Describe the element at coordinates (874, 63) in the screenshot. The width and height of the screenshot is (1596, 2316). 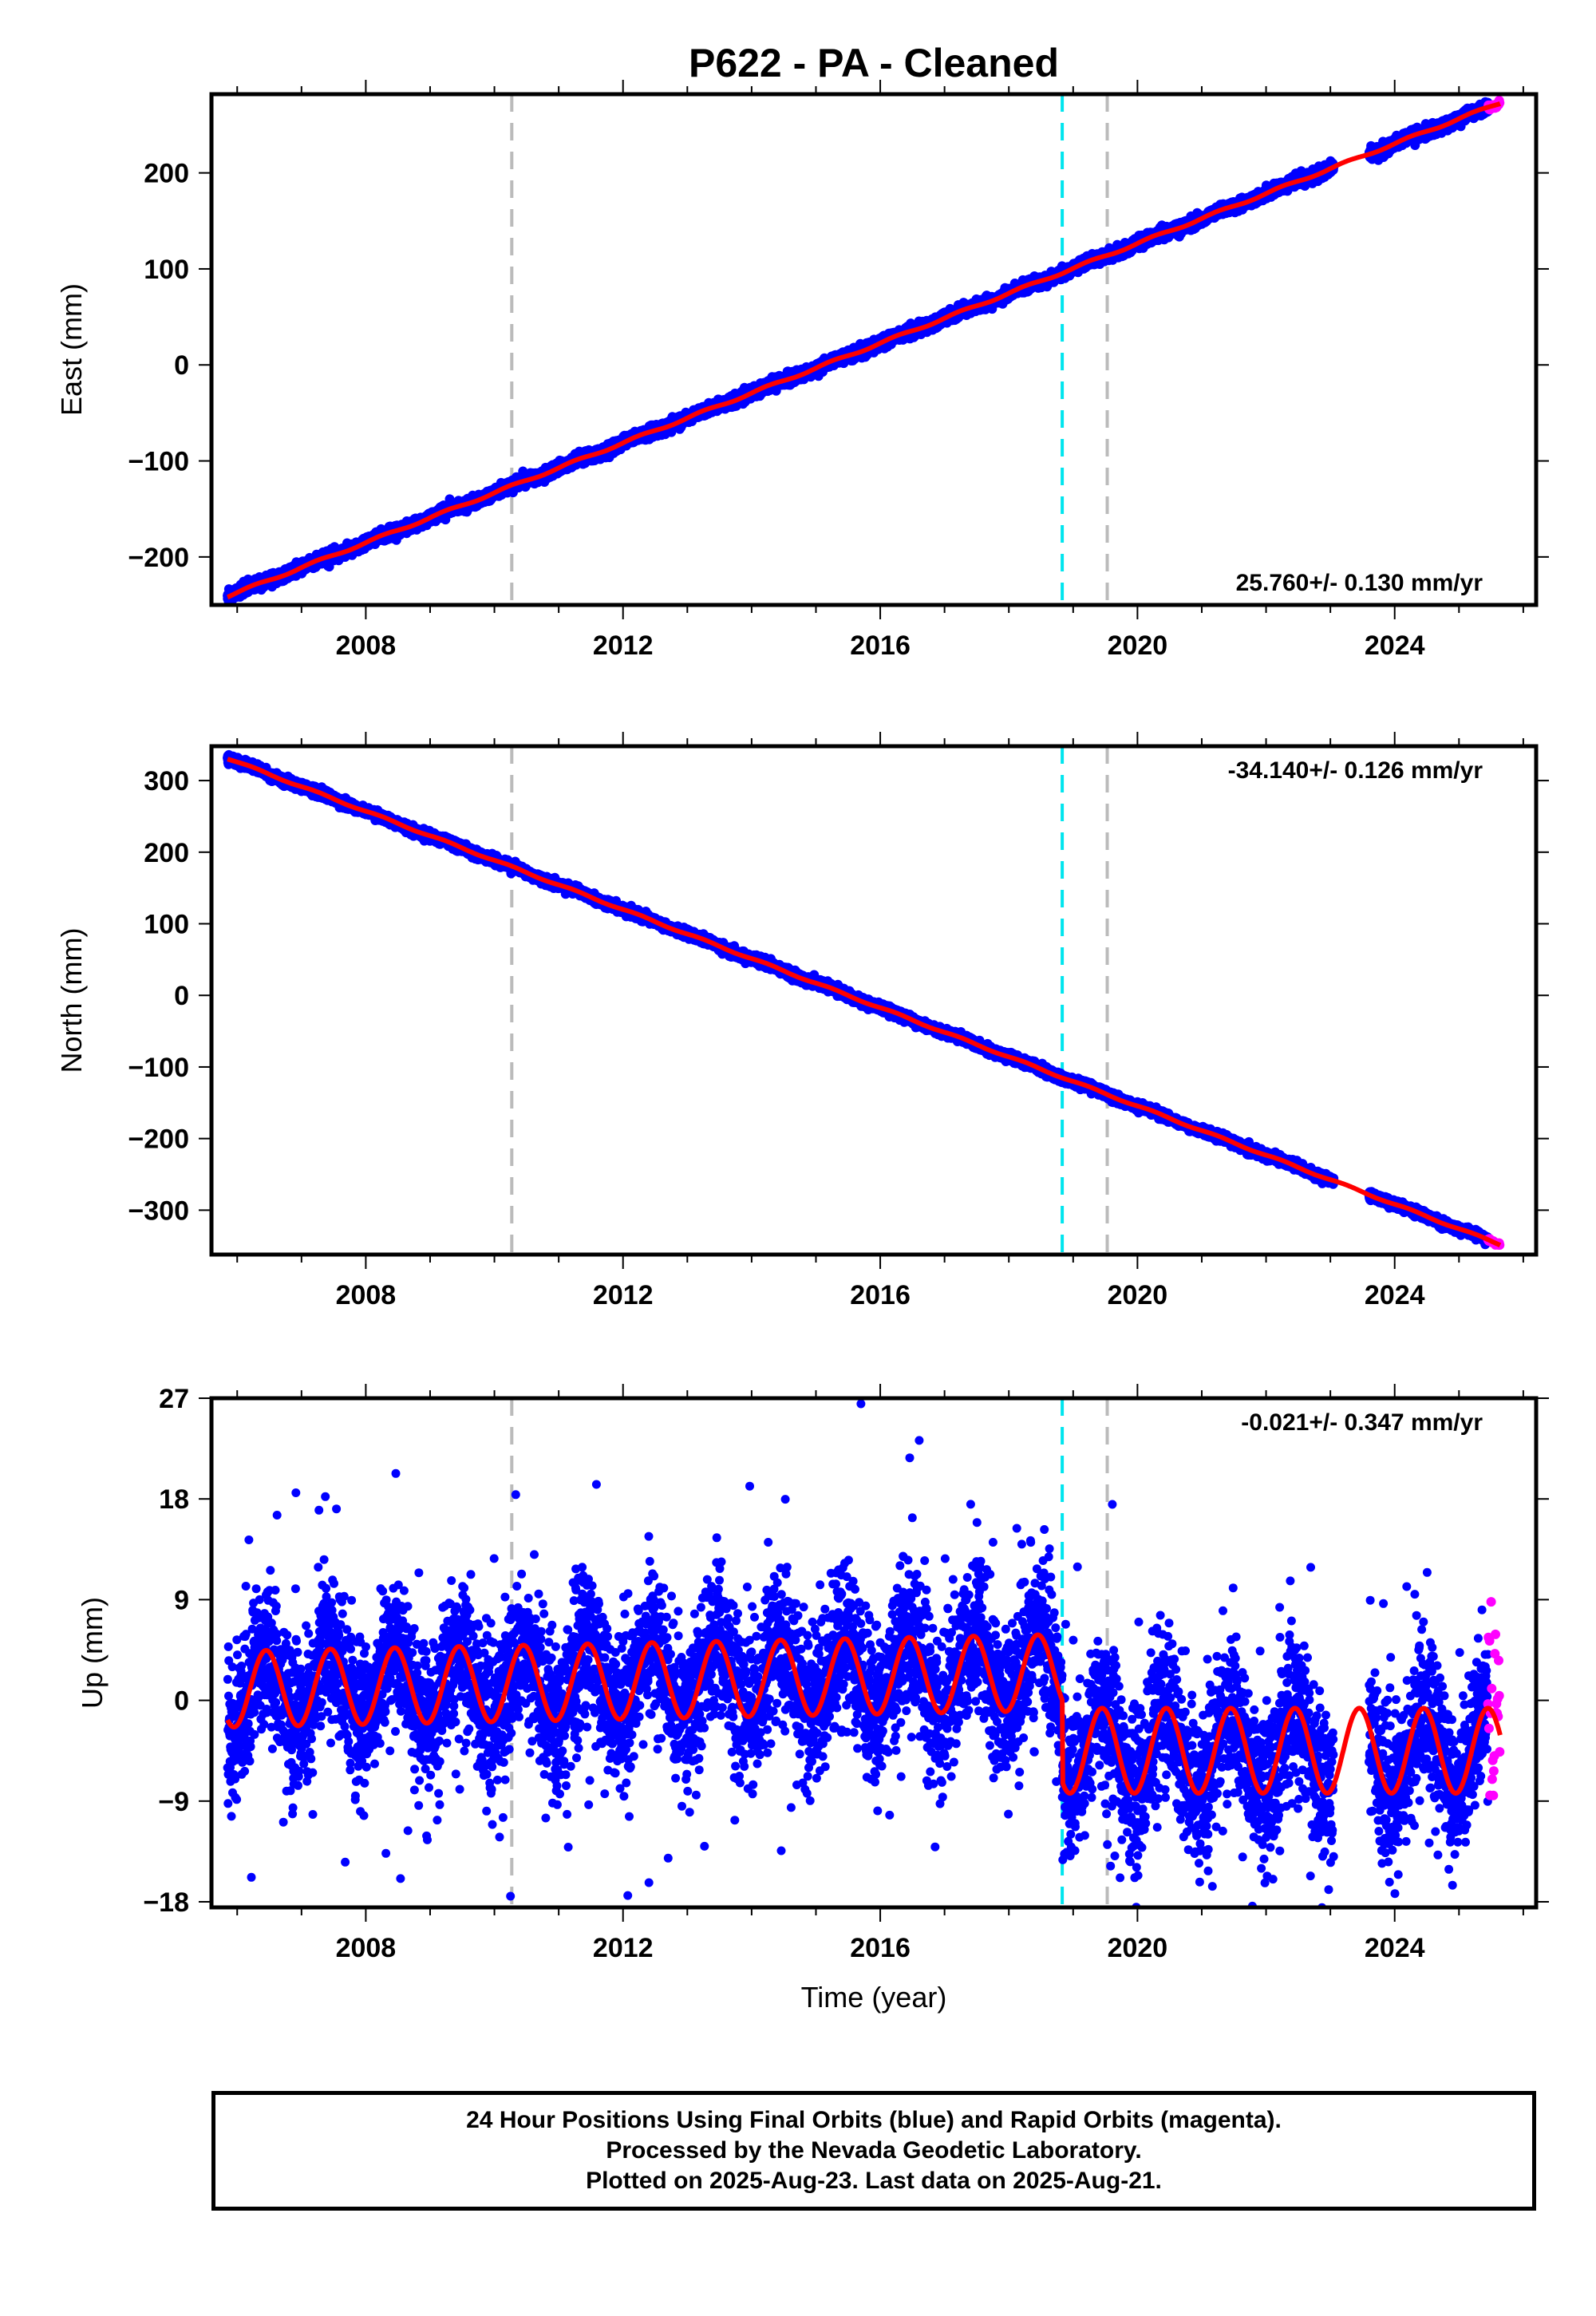
I see `chart-title: P622 - PA - Cleaned` at that location.